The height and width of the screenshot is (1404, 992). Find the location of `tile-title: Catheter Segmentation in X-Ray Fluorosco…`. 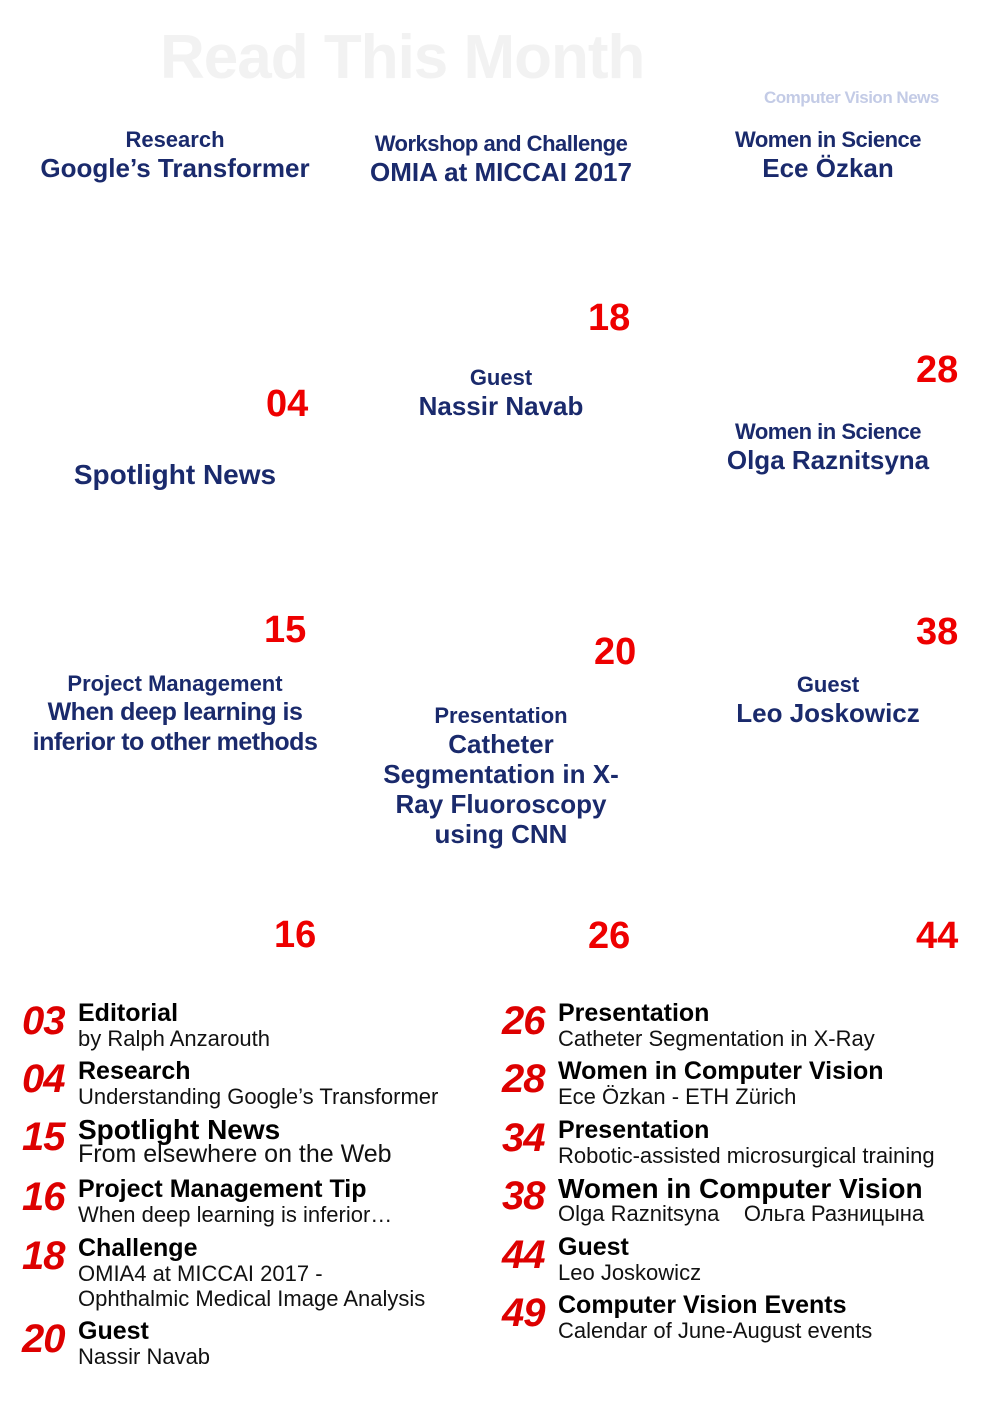

tile-title: Catheter Segmentation in X-Ray Fluorosco… is located at coordinates (501, 789).